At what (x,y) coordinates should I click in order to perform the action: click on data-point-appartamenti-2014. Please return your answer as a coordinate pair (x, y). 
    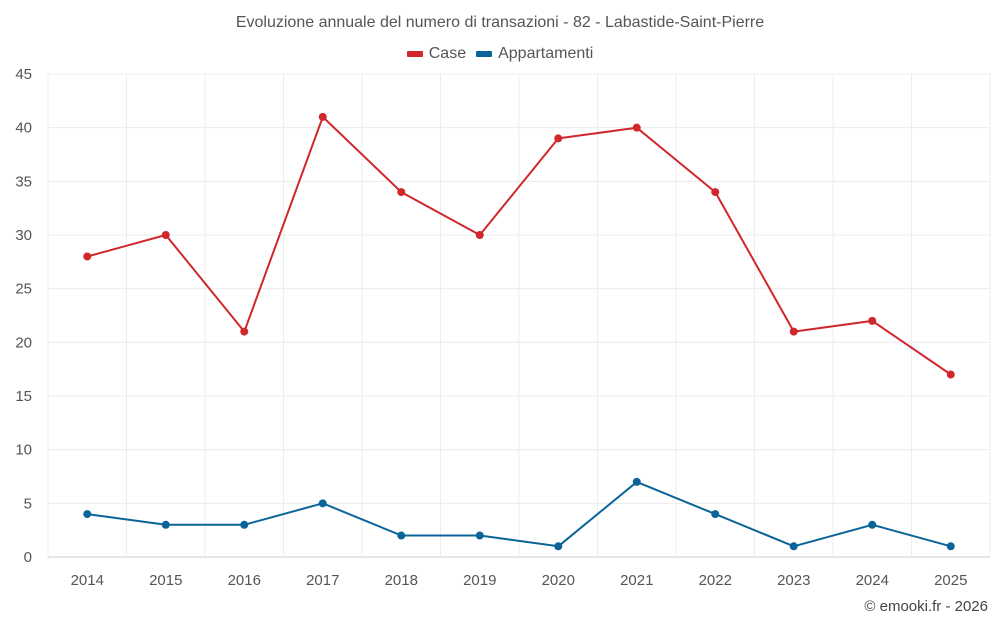
    Looking at the image, I should click on (87, 514).